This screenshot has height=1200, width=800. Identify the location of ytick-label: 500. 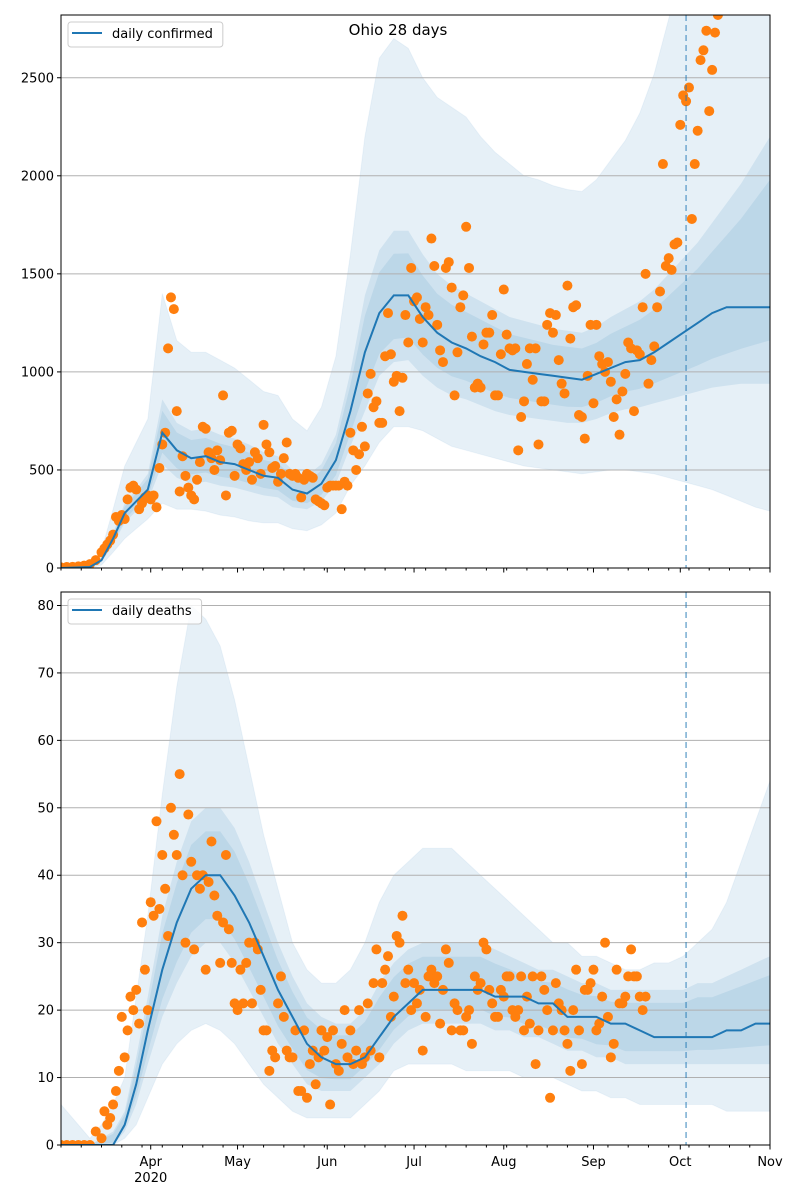
(41, 470).